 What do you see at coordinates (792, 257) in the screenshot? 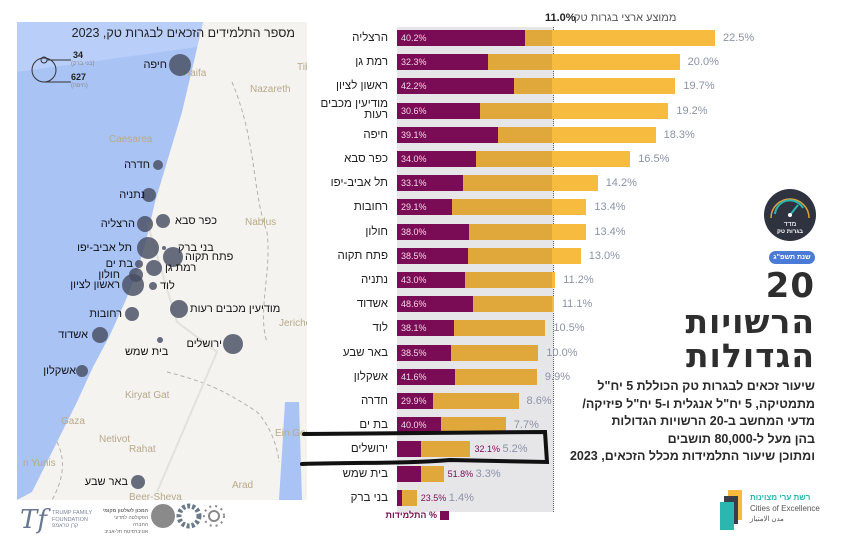
I see `year-pill: שנת תשפ"ג` at bounding box center [792, 257].